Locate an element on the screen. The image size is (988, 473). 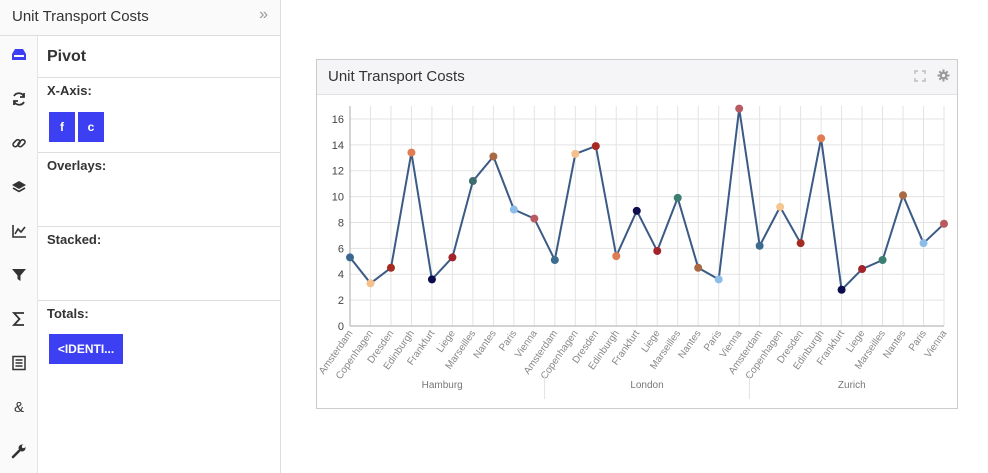
y-tick-label: 2 is located at coordinates (341, 301).